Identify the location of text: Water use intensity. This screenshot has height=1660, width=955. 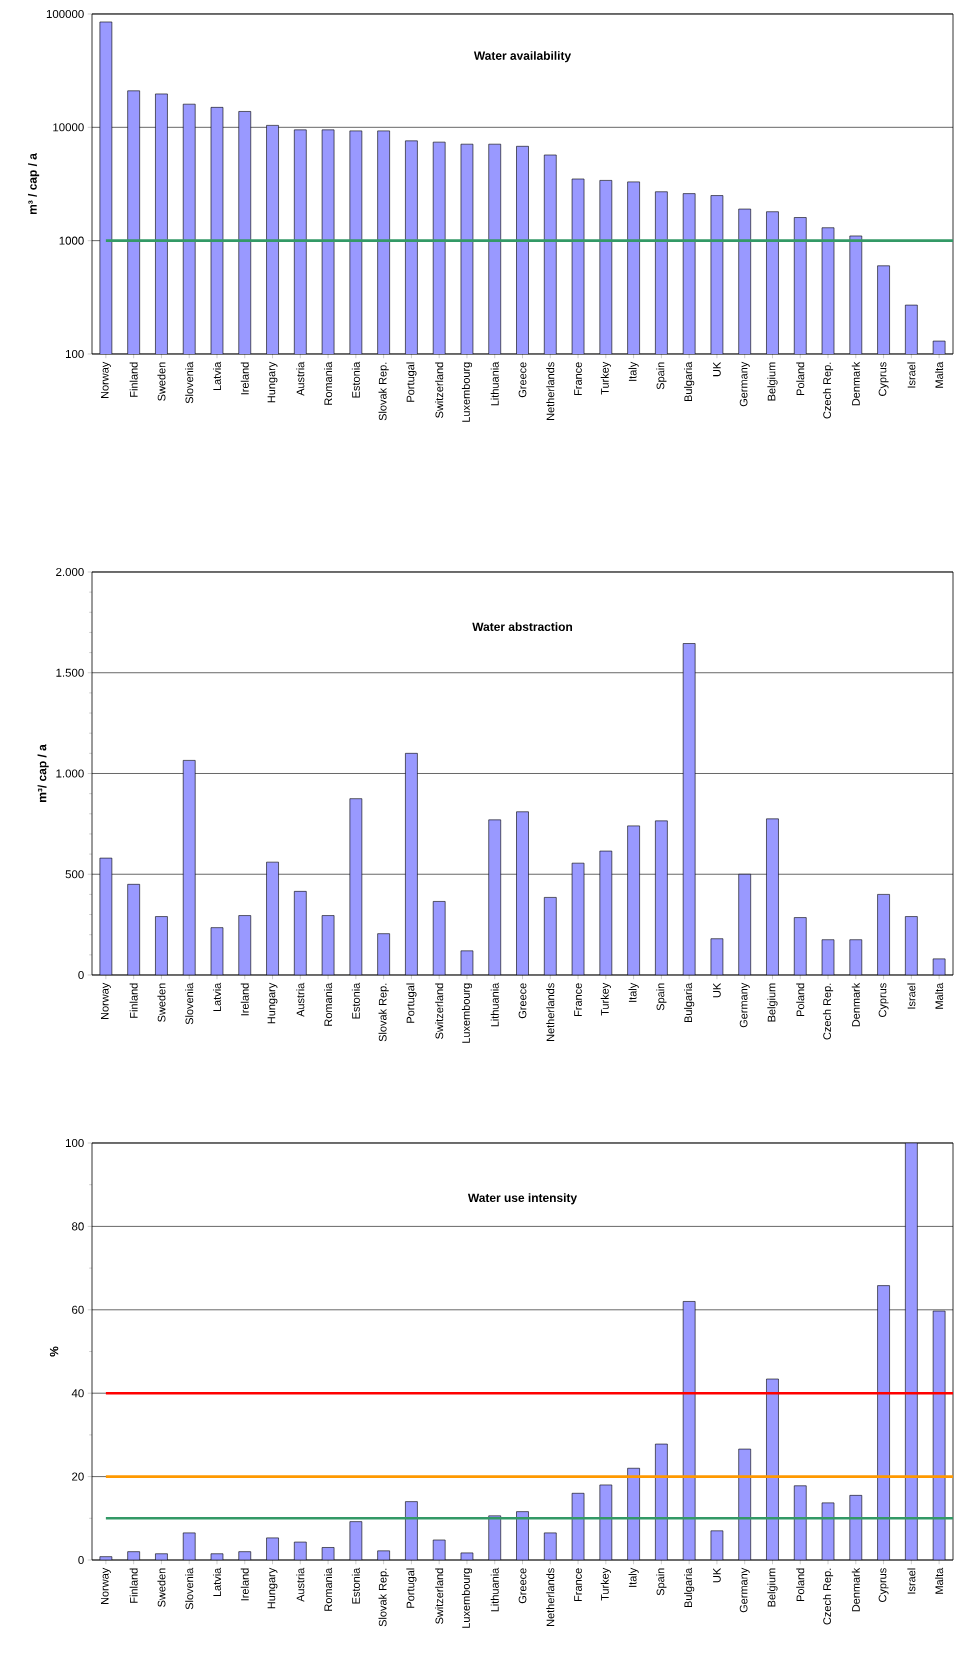
(522, 1199).